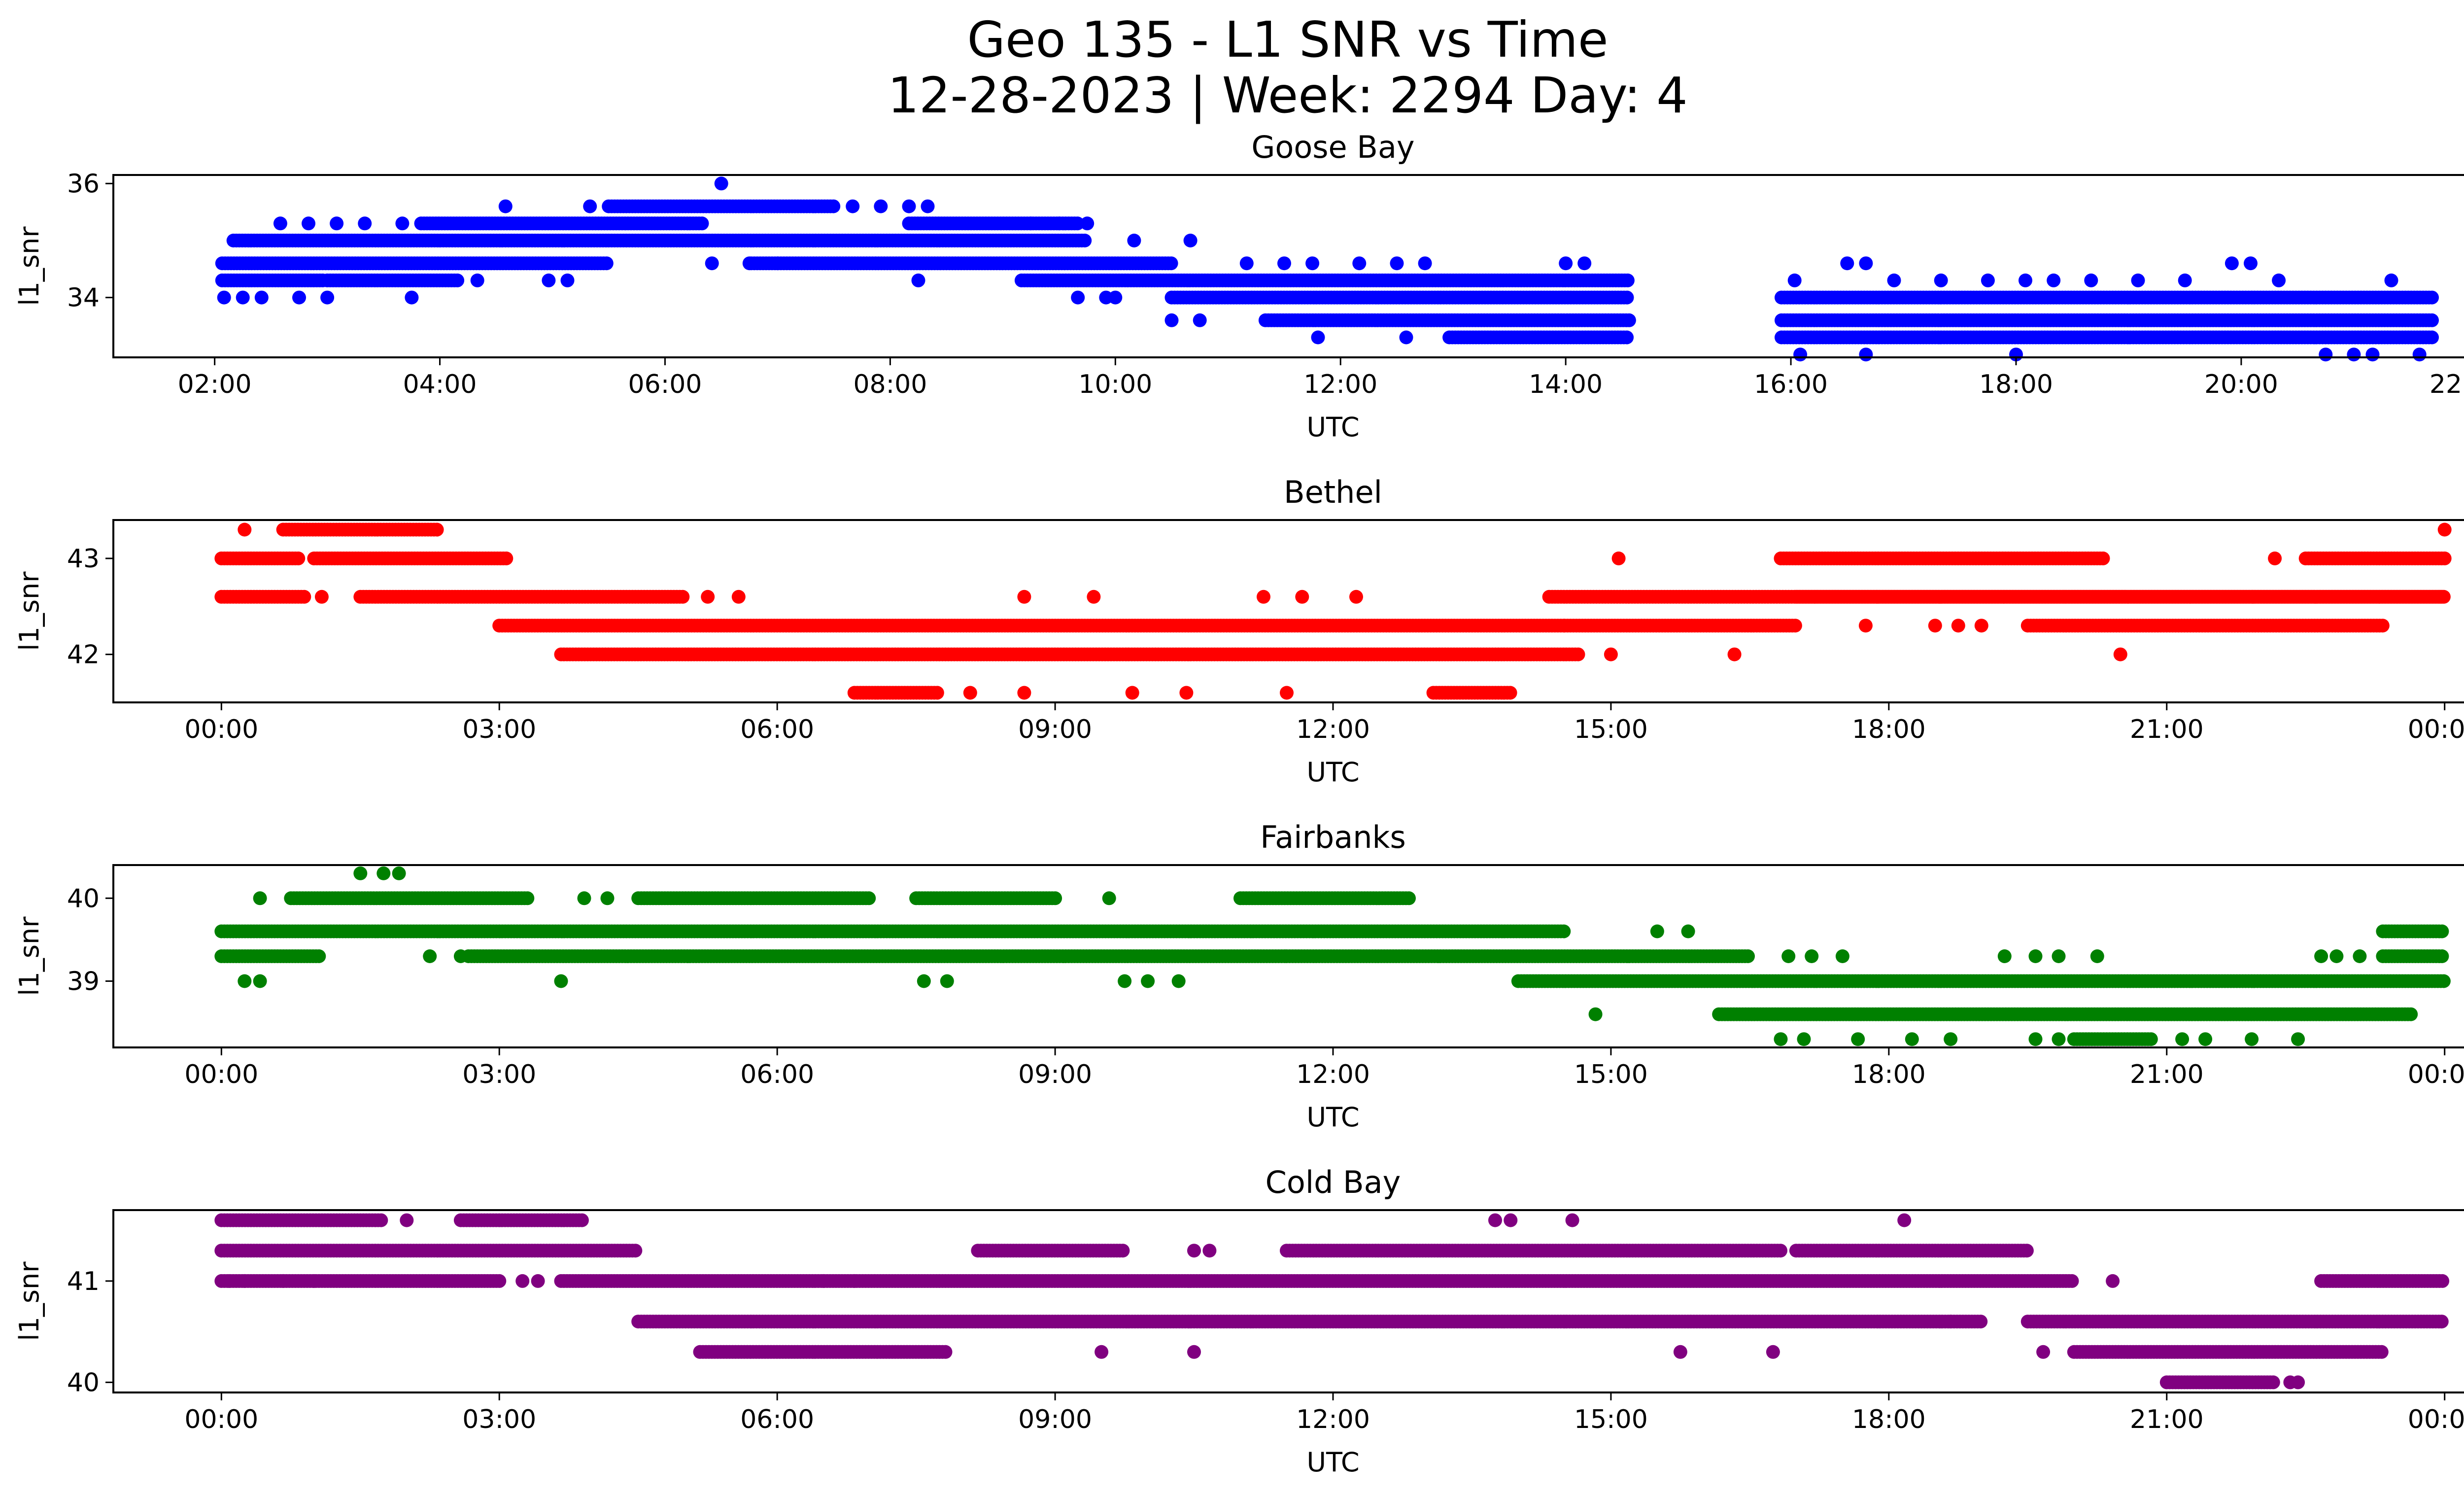 Image resolution: width=2464 pixels, height=1495 pixels. What do you see at coordinates (1333, 492) in the screenshot?
I see `subplot-title: Bethel` at bounding box center [1333, 492].